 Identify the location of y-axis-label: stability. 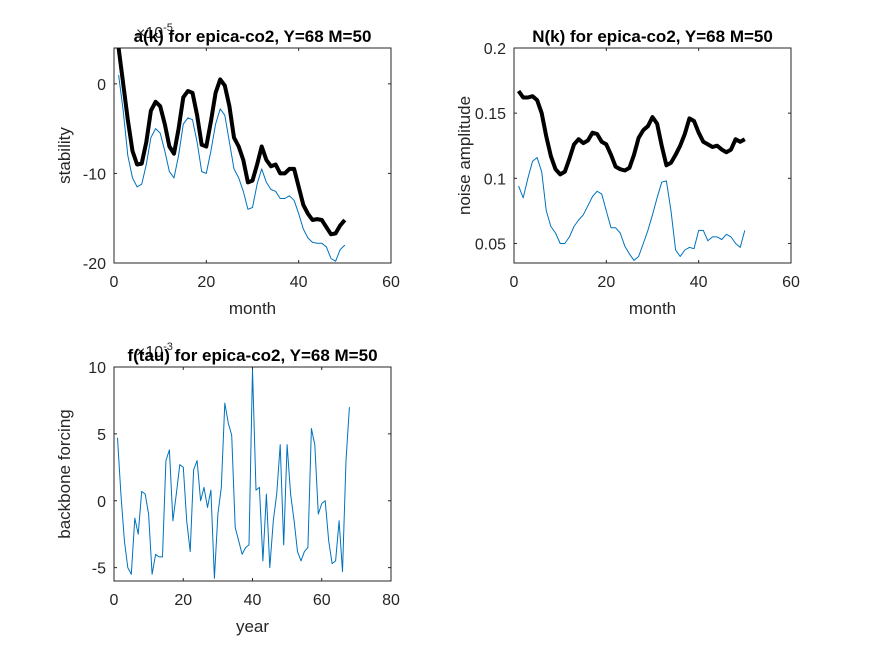
(64, 155).